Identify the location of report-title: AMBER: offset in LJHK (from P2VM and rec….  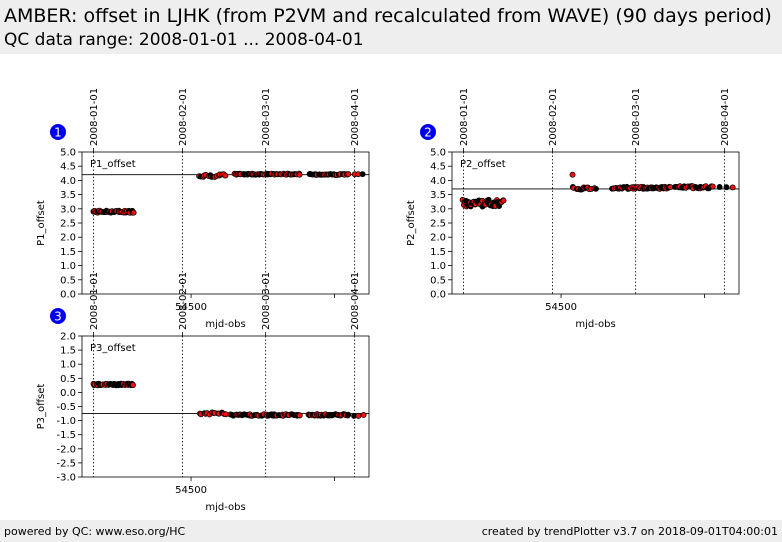
(388, 16).